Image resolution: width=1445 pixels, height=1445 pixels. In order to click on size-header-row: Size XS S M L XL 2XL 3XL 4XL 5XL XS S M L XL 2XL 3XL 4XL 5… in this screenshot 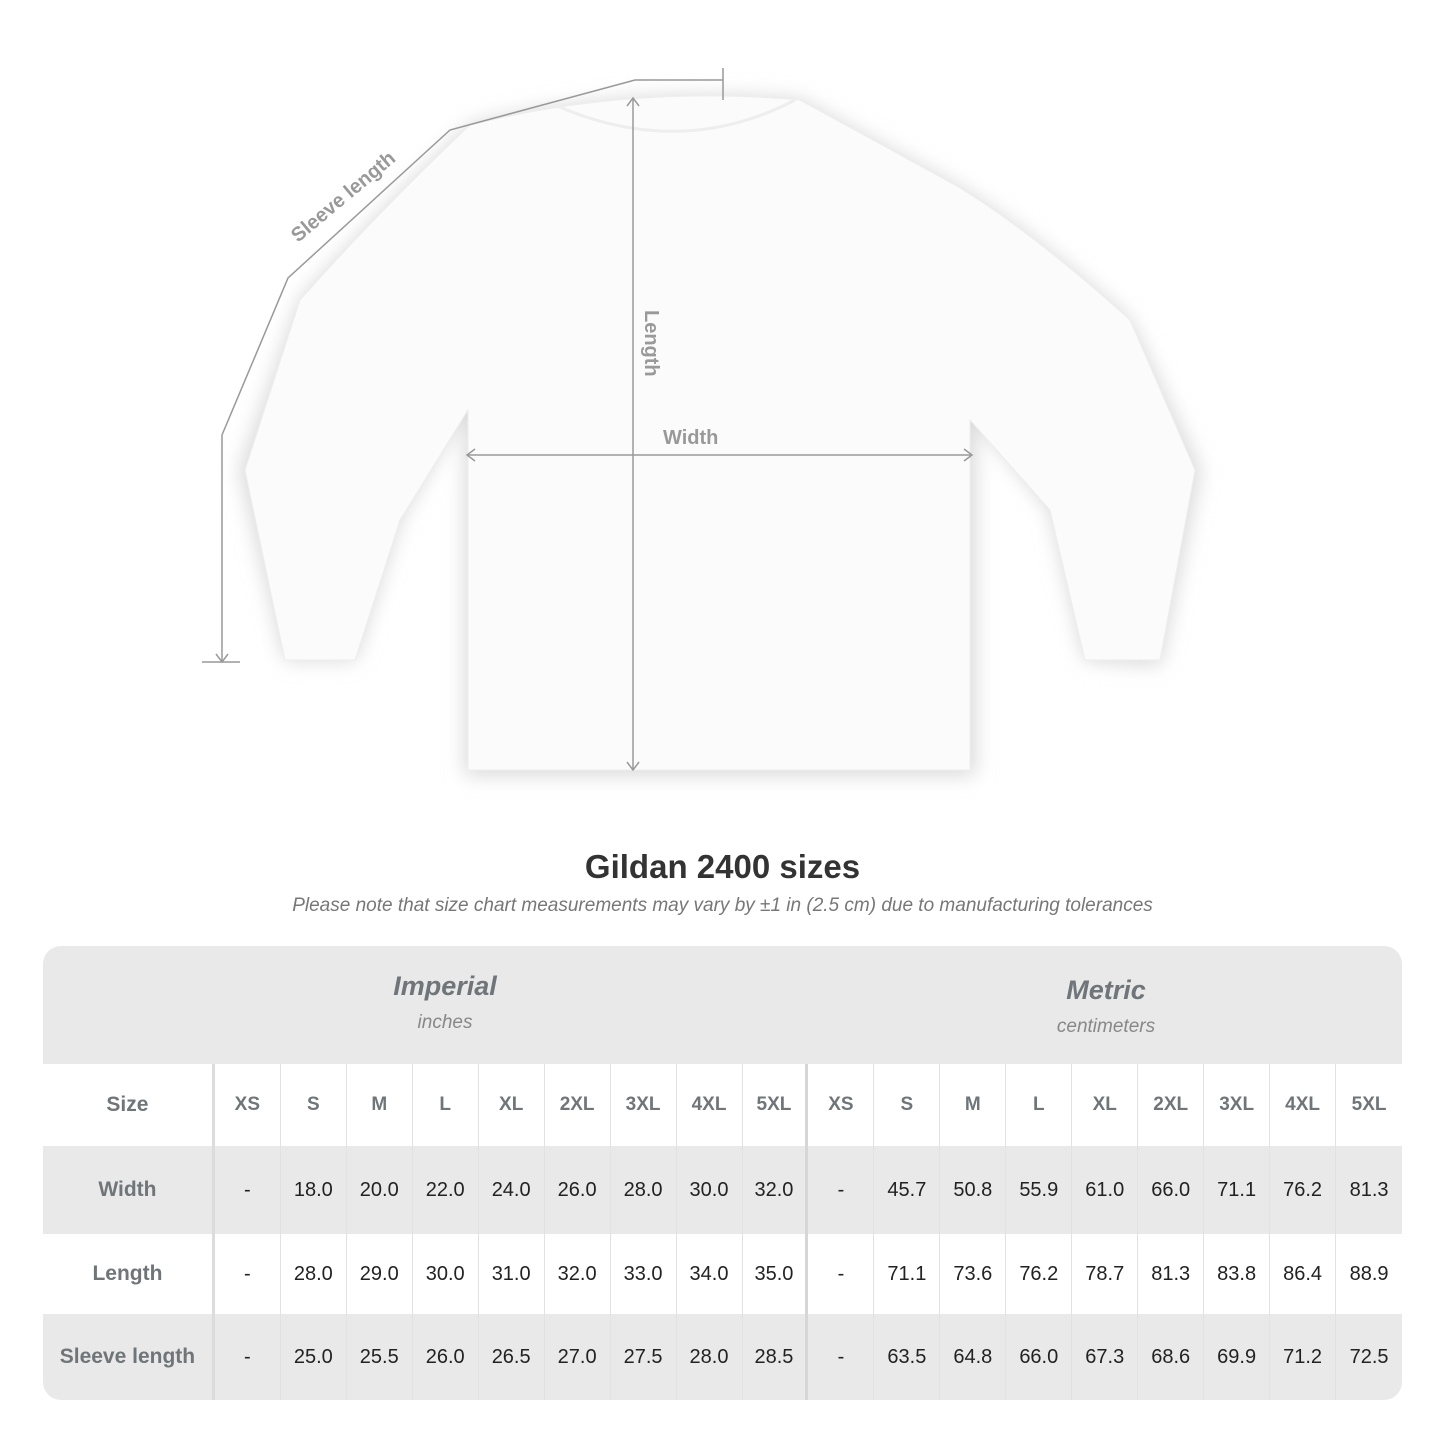, I will do `click(722, 1105)`.